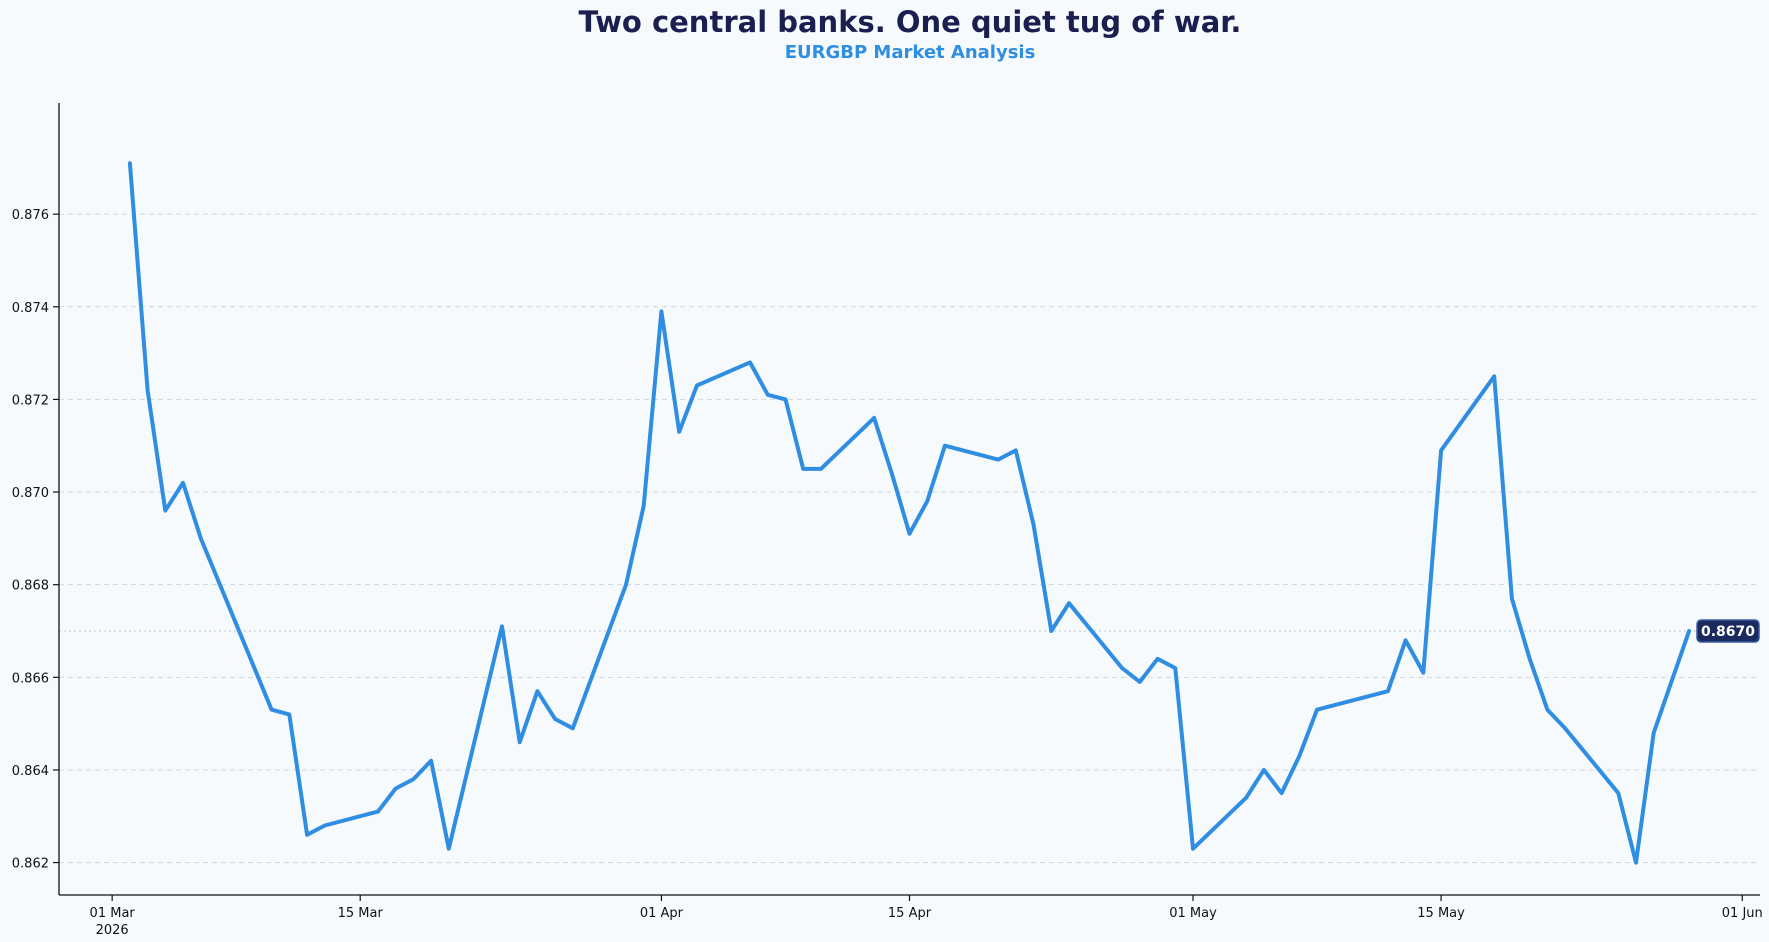 The height and width of the screenshot is (942, 1769). Describe the element at coordinates (910, 22) in the screenshot. I see `chart-title: Two central banks. One quiet tug of war.` at that location.